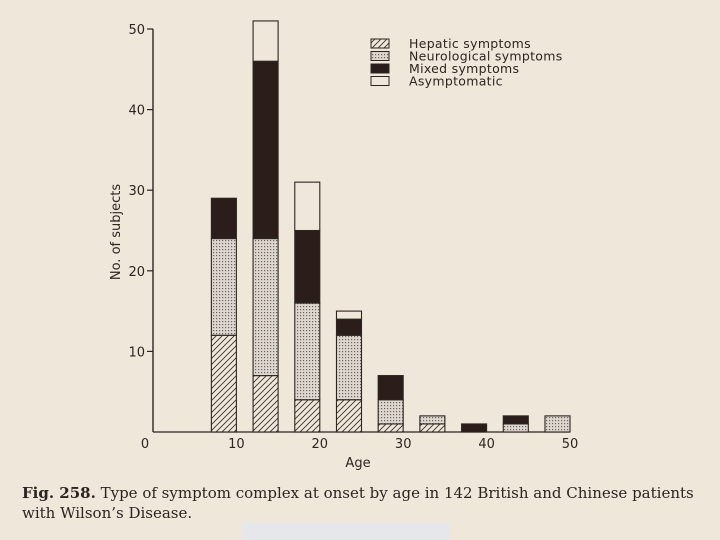 Image resolution: width=720 pixels, height=540 pixels. Describe the element at coordinates (136, 191) in the screenshot. I see `y-tick-label: 30` at that location.